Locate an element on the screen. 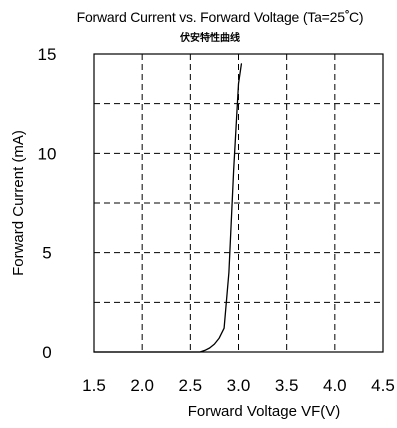  x-tick-label: 4.5 is located at coordinates (383, 385).